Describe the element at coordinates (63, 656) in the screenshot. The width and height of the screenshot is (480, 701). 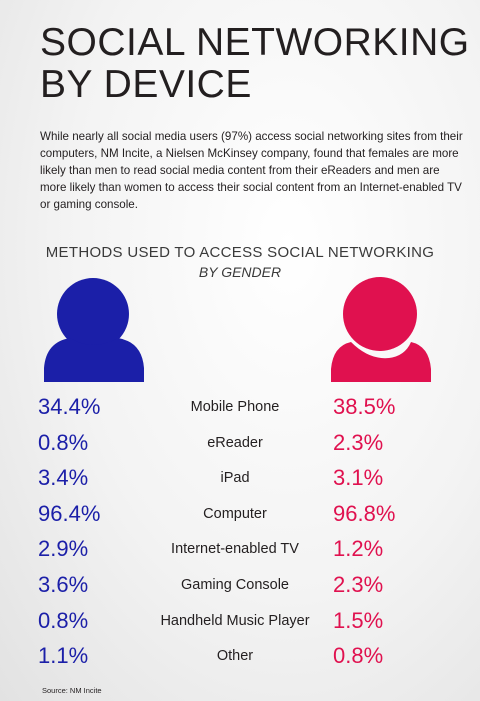
I see `male-value: 1.1%` at that location.